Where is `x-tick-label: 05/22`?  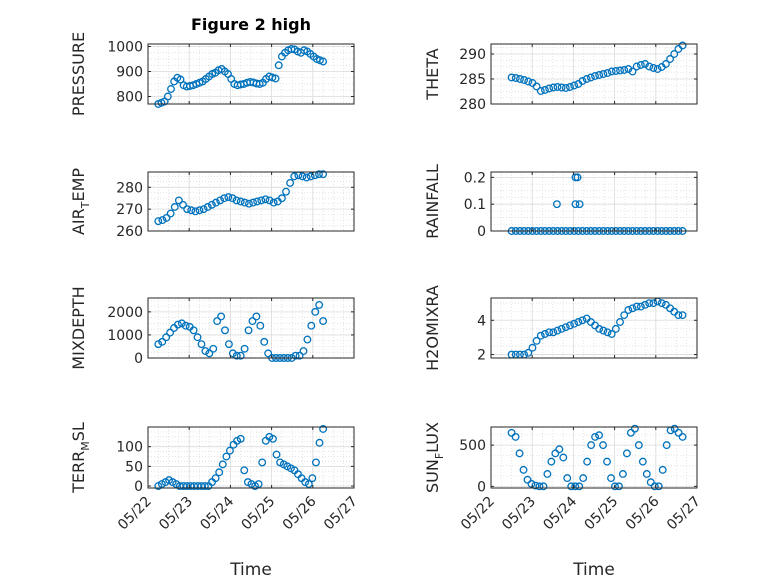 x-tick-label: 05/22 is located at coordinates (135, 514).